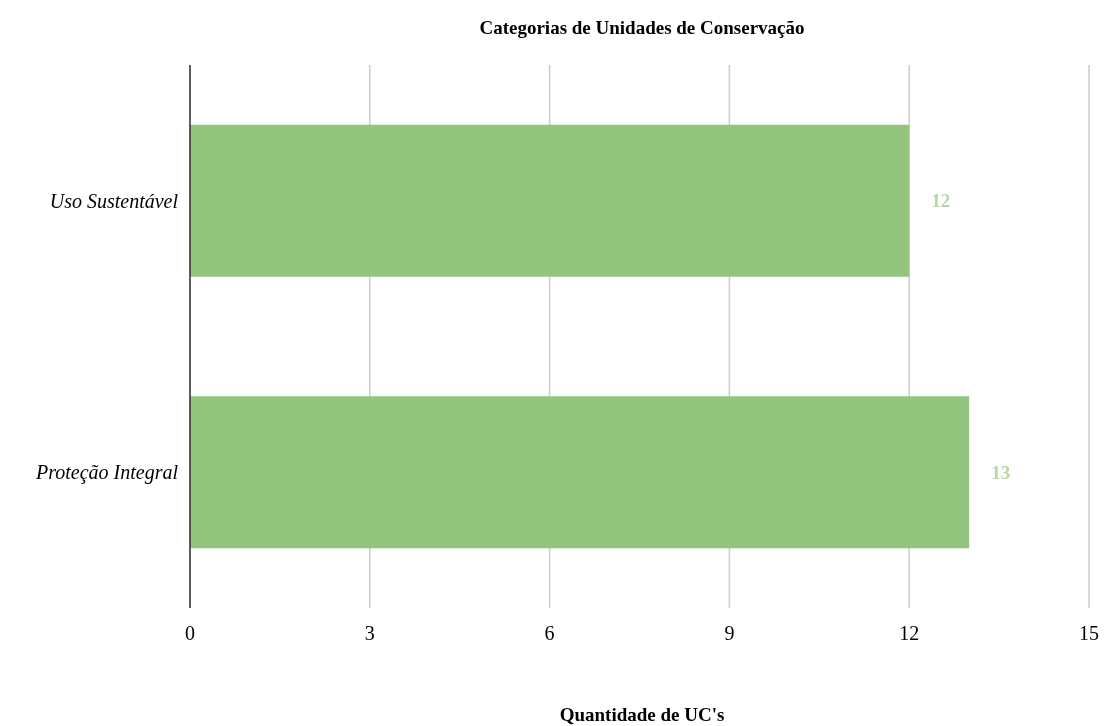 This screenshot has width=1111, height=726. Describe the element at coordinates (642, 28) in the screenshot. I see `chart-title: Categorias de Unidades de Conservação` at that location.